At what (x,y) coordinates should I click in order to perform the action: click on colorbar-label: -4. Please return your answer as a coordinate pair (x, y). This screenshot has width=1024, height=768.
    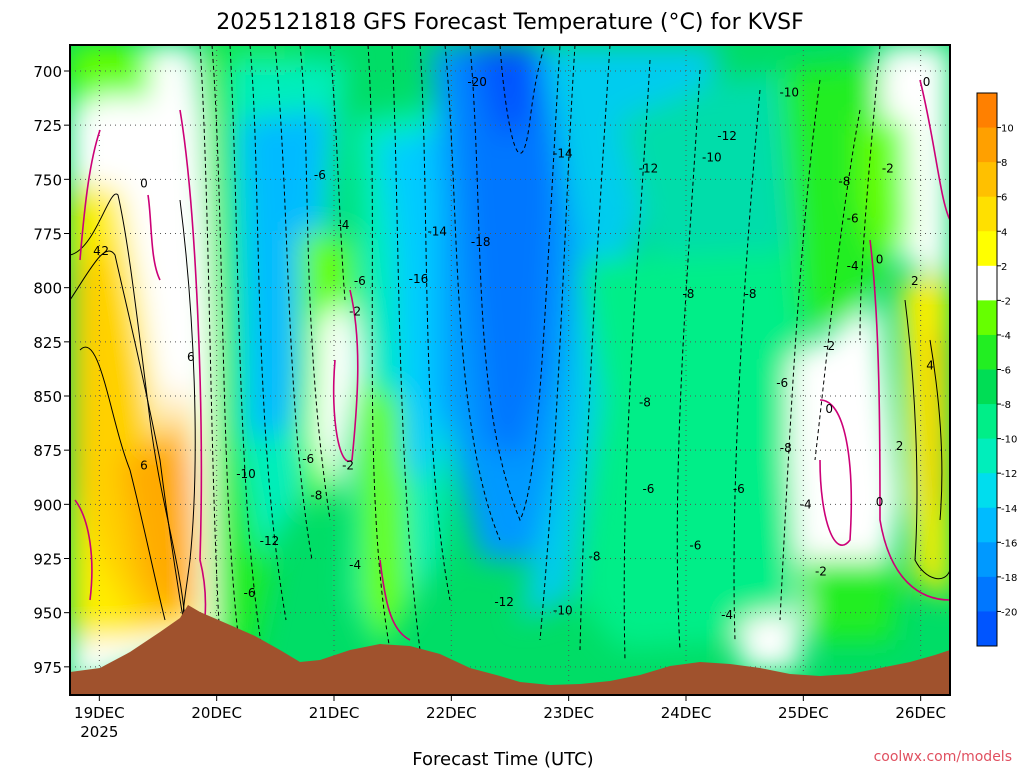
    Looking at the image, I should click on (1006, 336).